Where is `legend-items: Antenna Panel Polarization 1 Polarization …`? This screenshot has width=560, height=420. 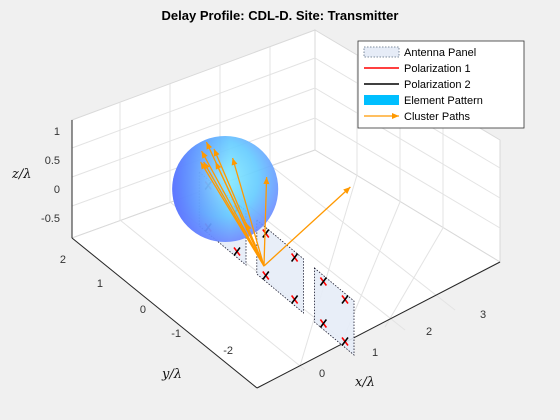 legend-items: Antenna Panel Polarization 1 Polarization … is located at coordinates (423, 84).